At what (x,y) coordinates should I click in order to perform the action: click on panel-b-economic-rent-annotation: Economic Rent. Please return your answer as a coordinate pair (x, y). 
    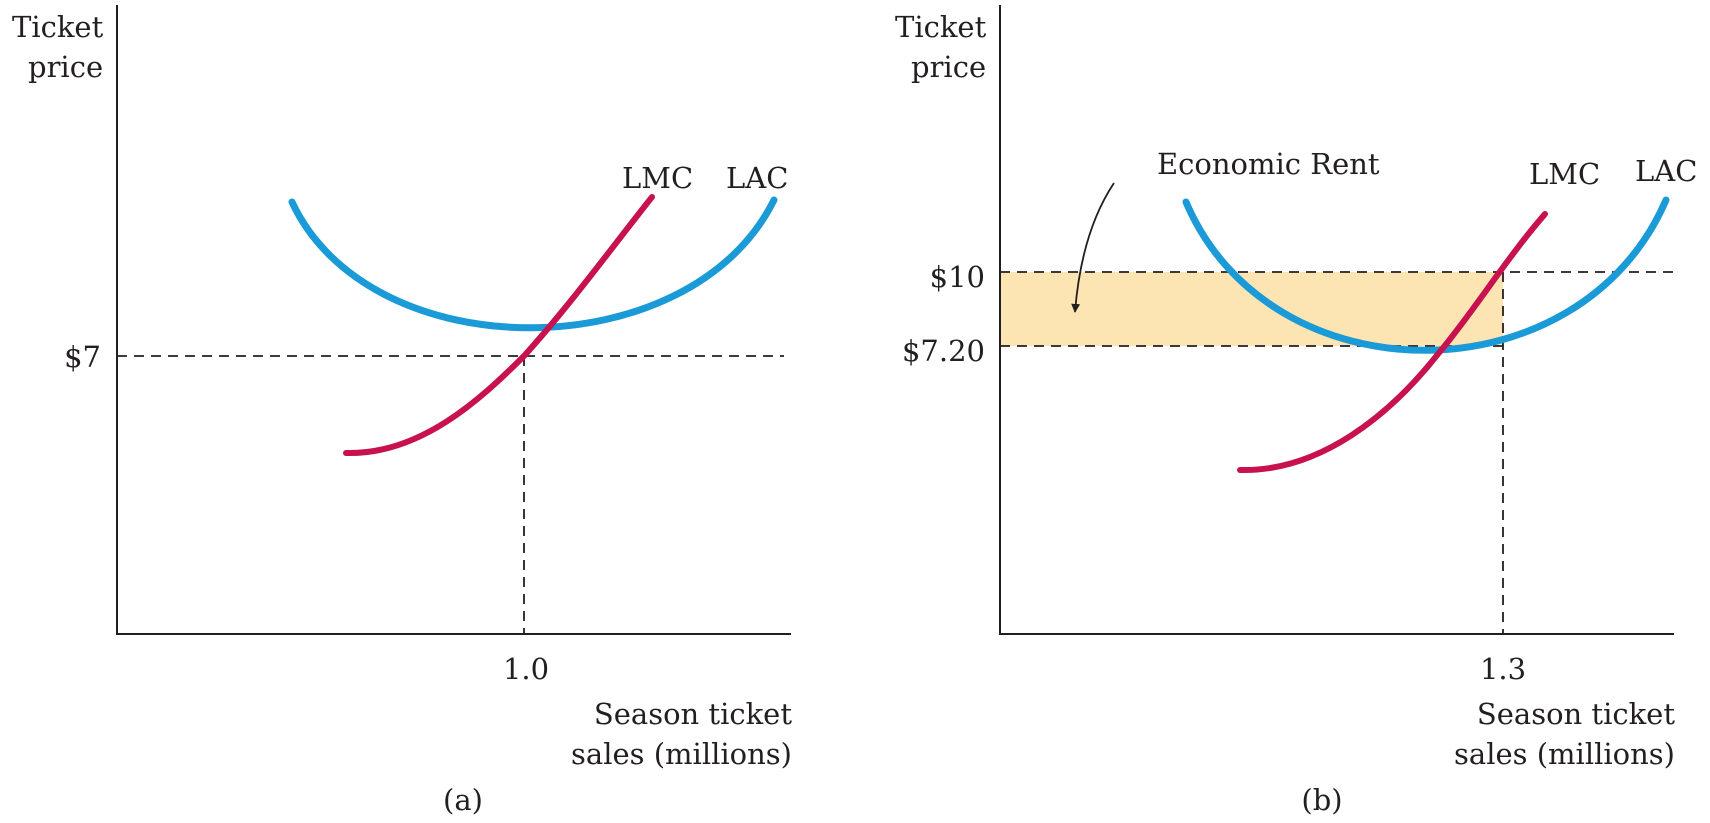
    Looking at the image, I should click on (1268, 164).